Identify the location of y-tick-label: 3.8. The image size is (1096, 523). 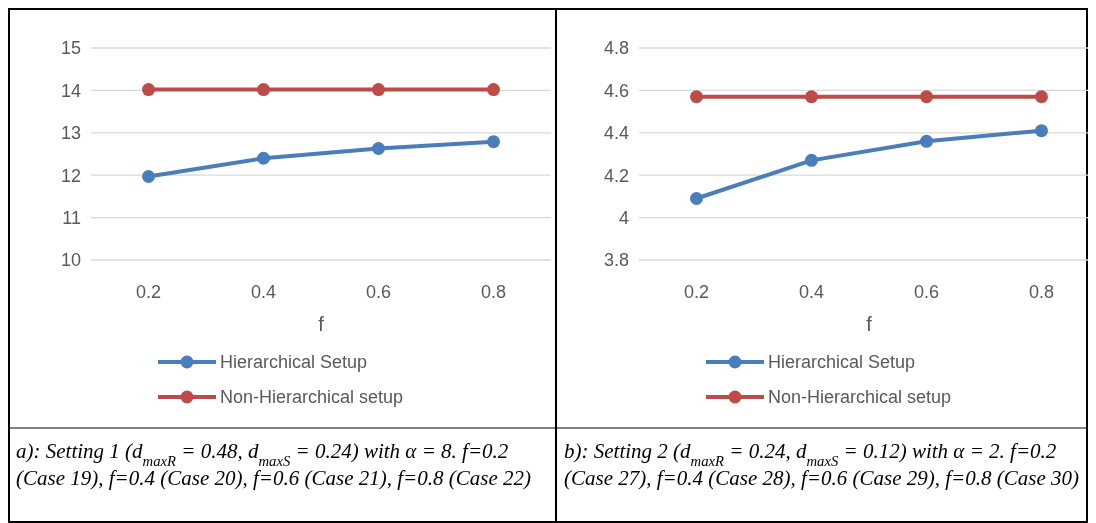
(616, 260).